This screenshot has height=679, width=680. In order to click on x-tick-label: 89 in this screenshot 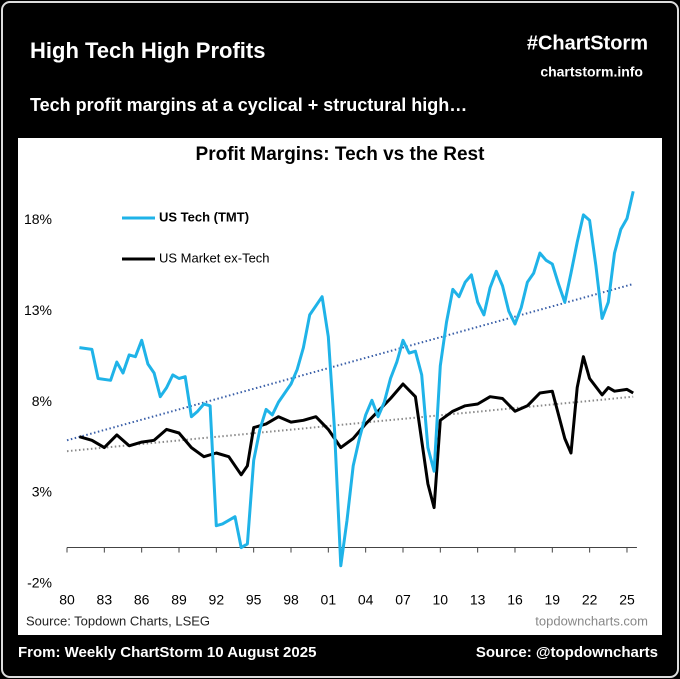, I will do `click(179, 600)`.